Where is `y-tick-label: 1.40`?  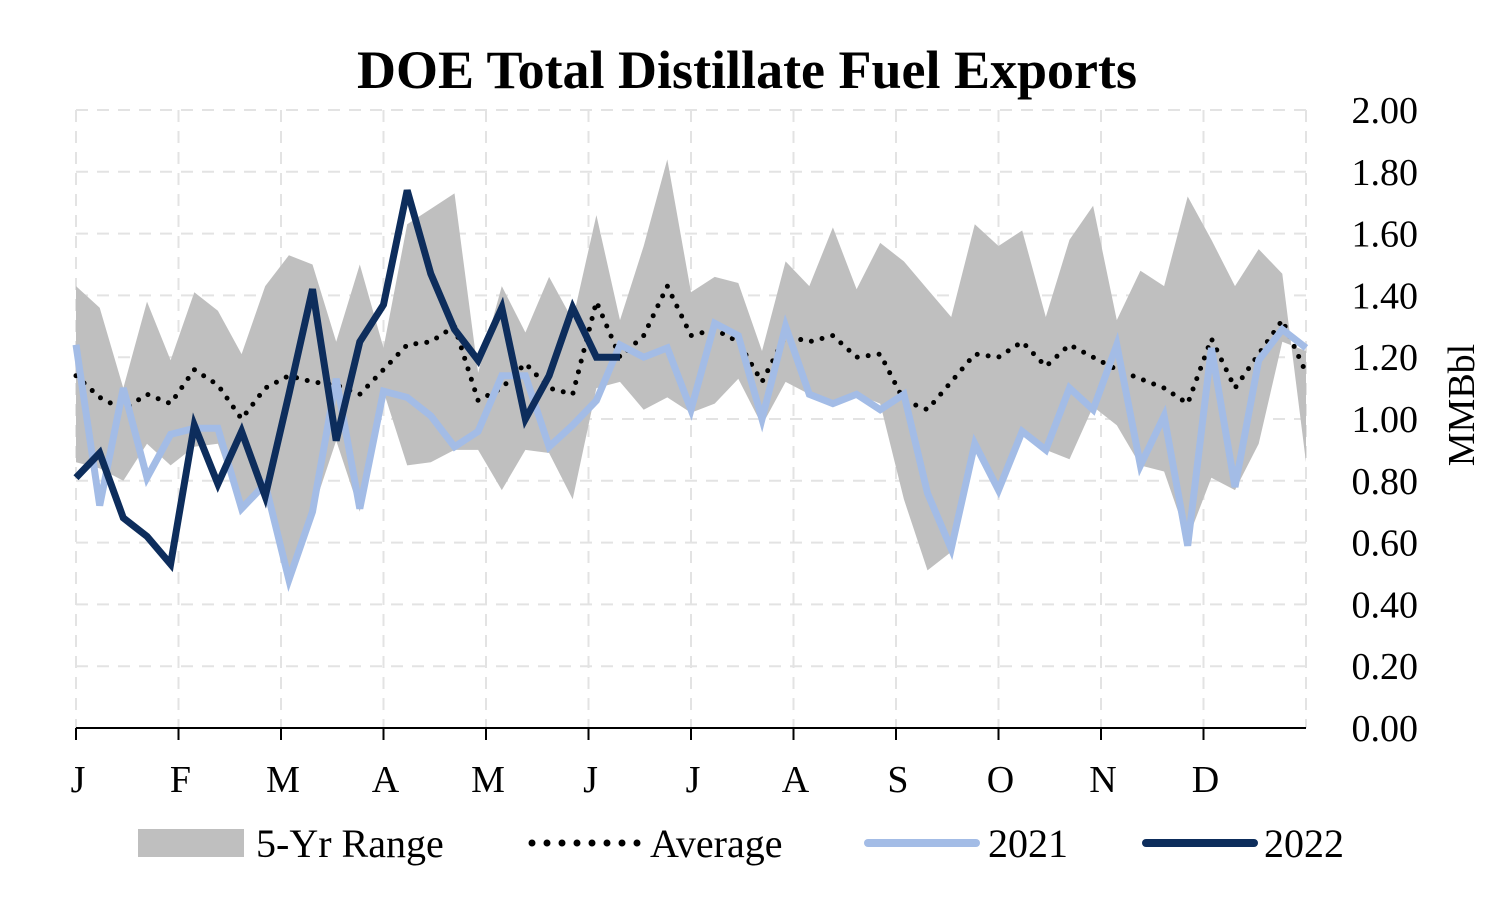 y-tick-label: 1.40 is located at coordinates (1385, 296).